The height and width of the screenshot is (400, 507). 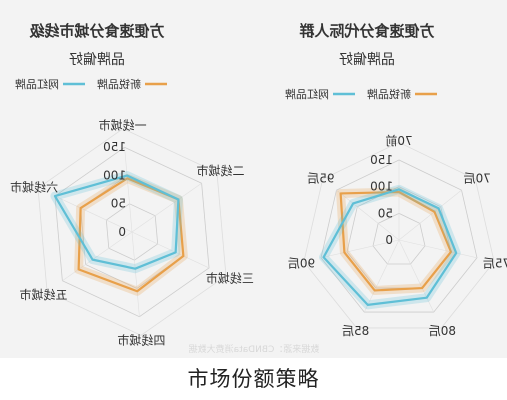 What do you see at coordinates (366, 31) in the screenshot?
I see `chart-title: 方便速食分代际人群` at bounding box center [366, 31].